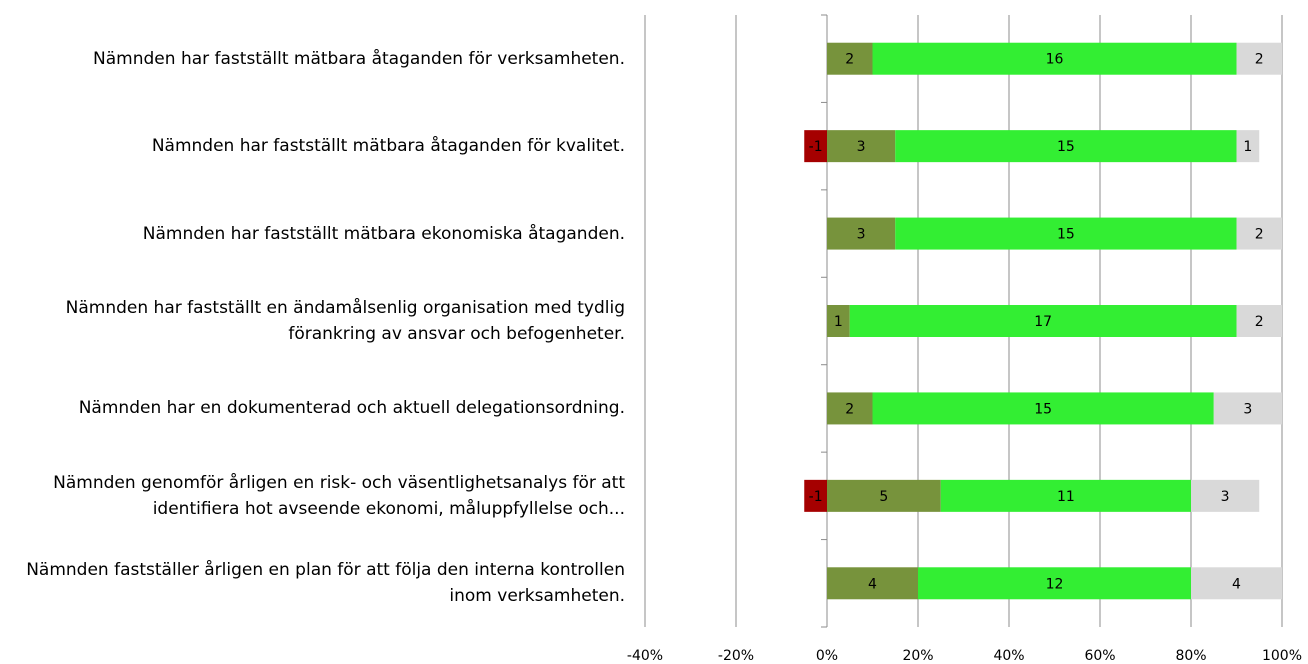 The image size is (1308, 664). I want to click on data-label: 12, so click(1055, 584).